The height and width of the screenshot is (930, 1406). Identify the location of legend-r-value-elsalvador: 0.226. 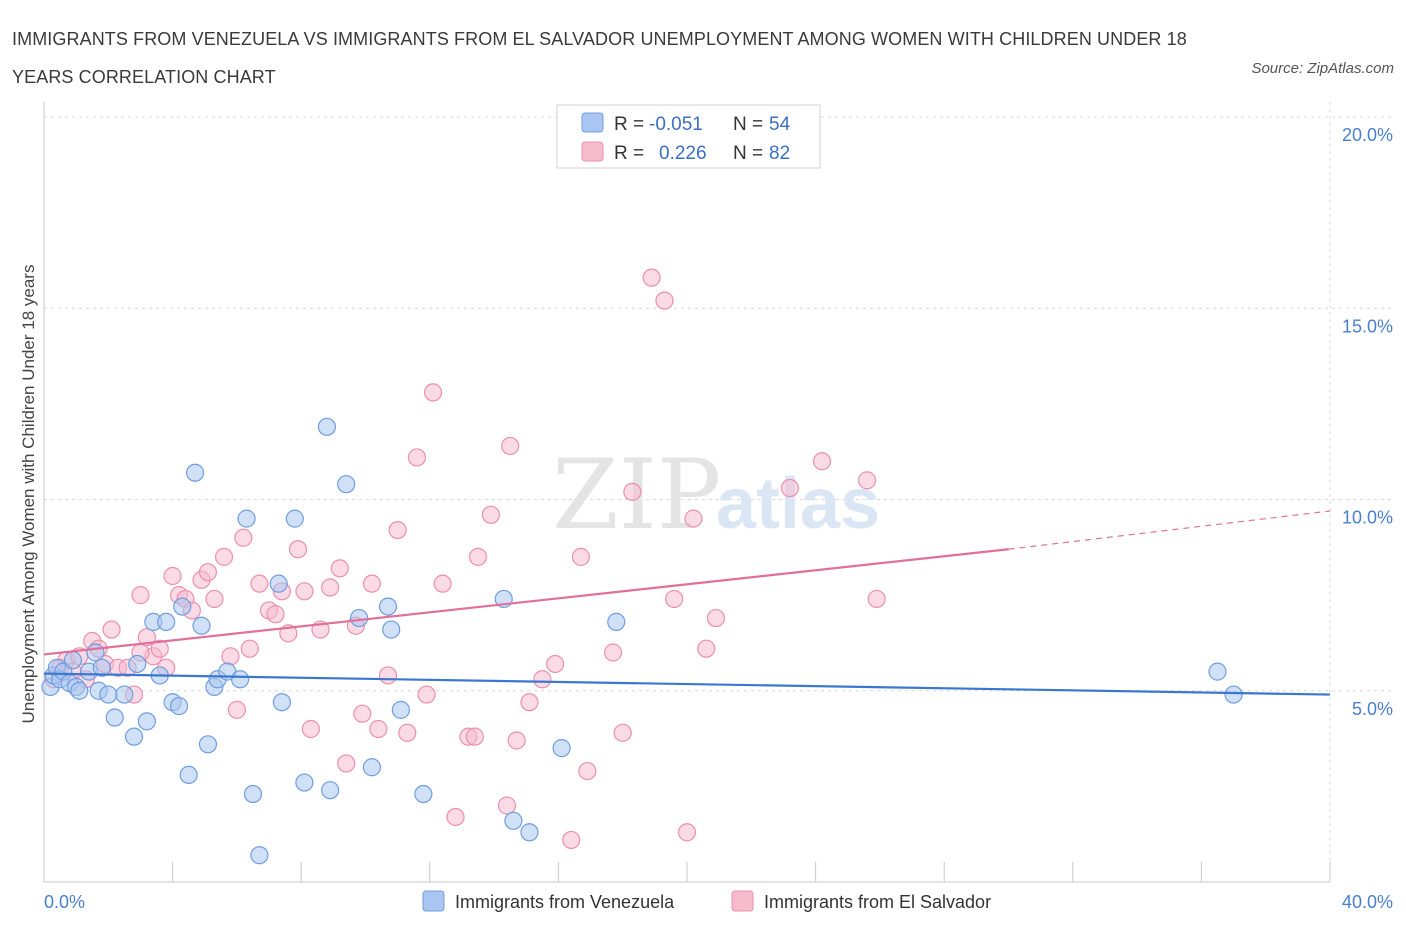
(683, 153).